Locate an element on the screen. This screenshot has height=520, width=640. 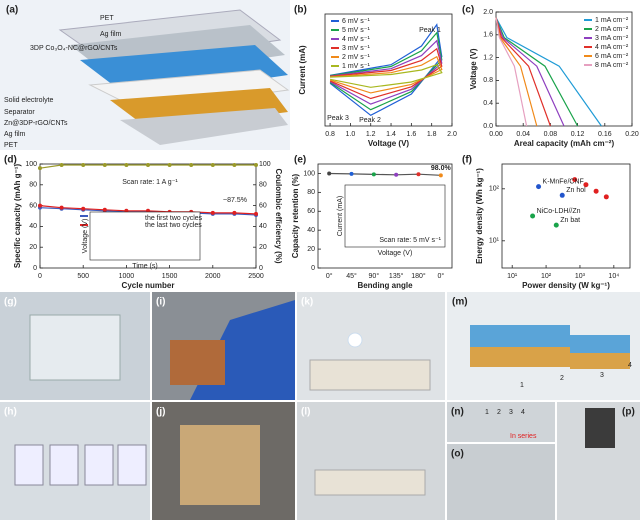
plot-frame is located at coordinates (564, 69).